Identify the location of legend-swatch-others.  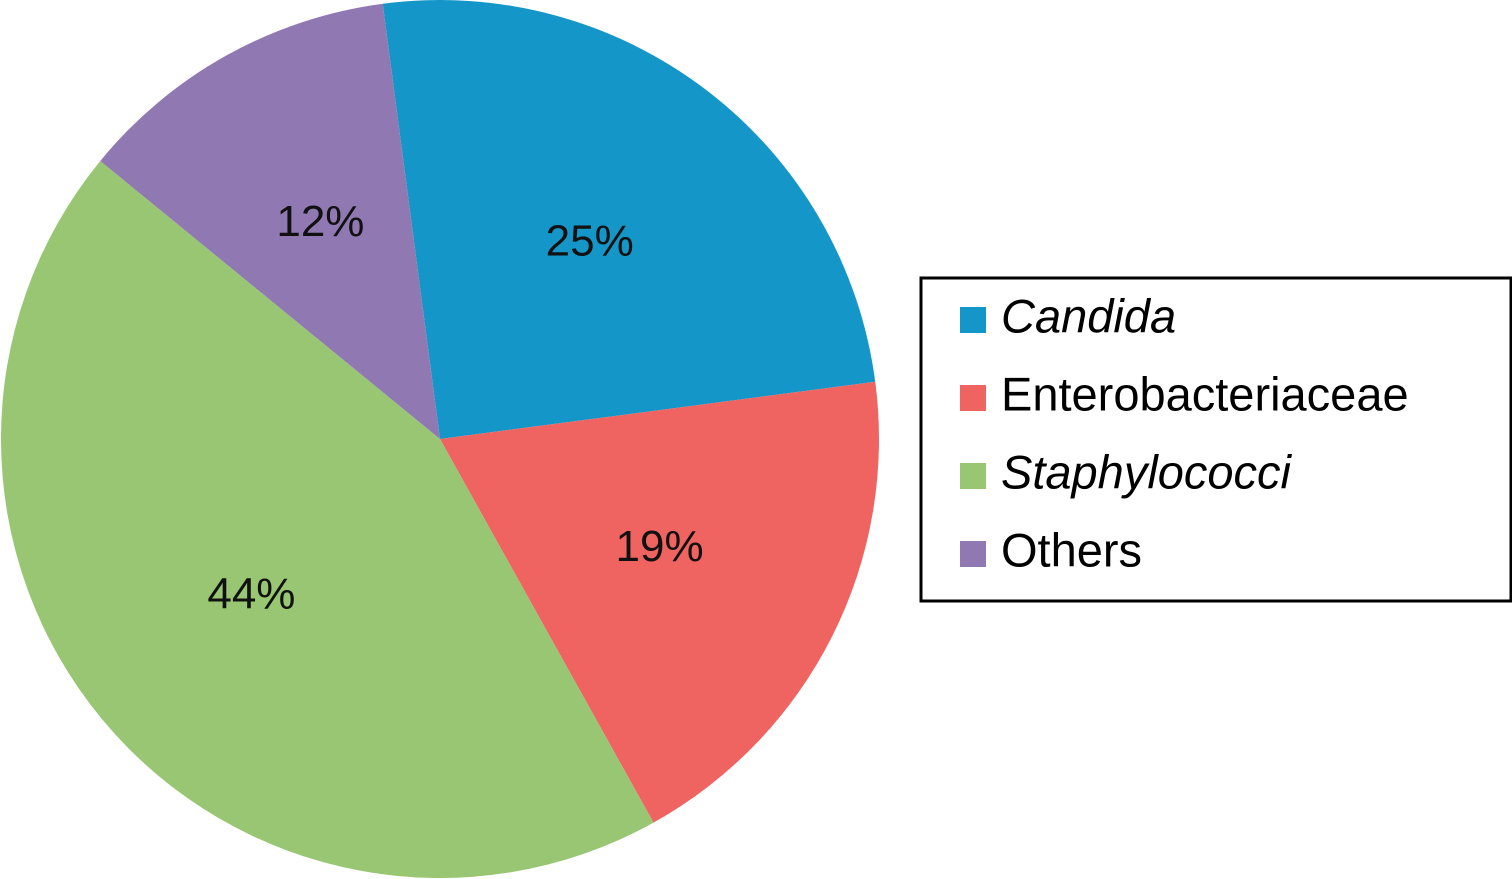
(973, 554).